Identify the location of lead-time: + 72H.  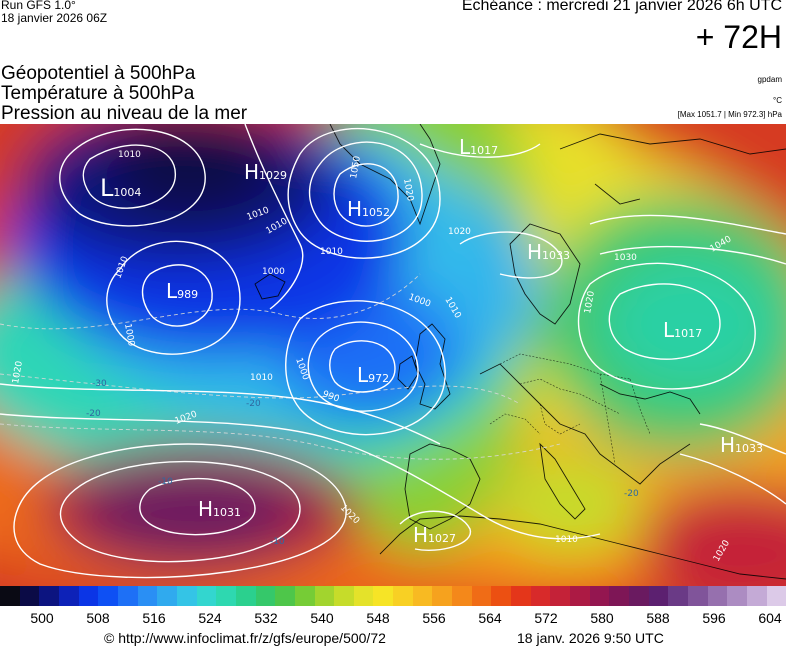
(738, 37).